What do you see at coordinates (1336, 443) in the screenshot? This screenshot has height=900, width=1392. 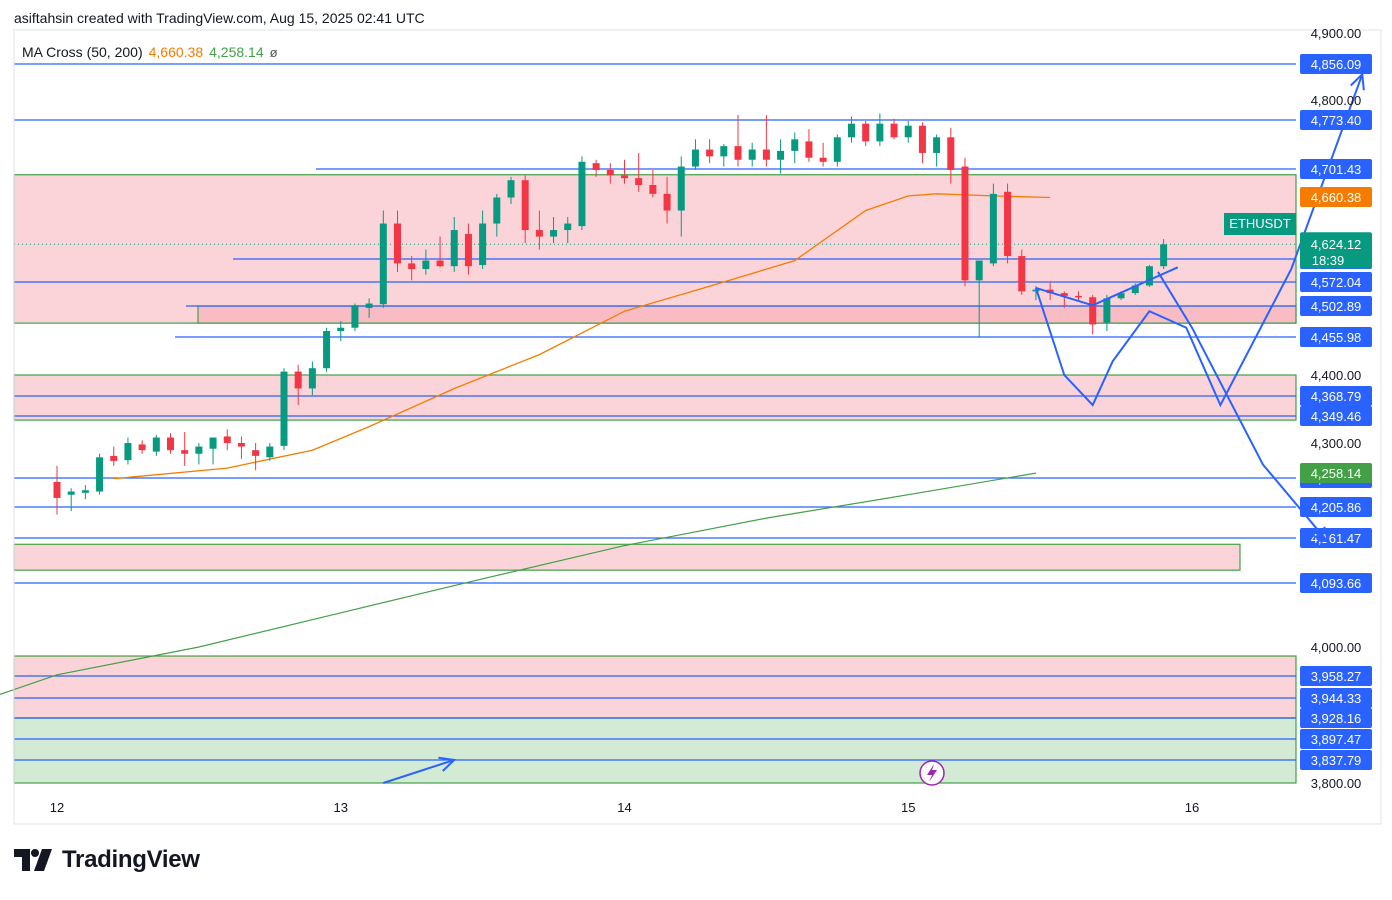 I see `y-tick-label-3: 4,300.00` at bounding box center [1336, 443].